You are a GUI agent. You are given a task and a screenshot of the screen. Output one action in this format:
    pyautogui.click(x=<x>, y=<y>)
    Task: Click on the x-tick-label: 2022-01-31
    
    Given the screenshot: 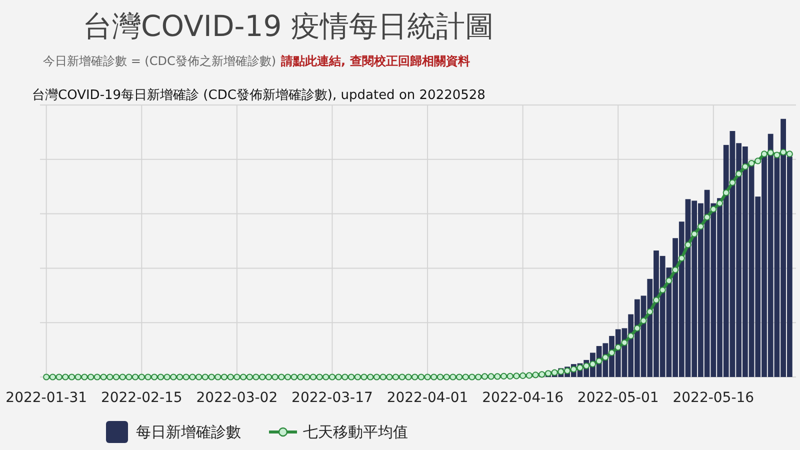 What is the action you would take?
    pyautogui.click(x=47, y=398)
    